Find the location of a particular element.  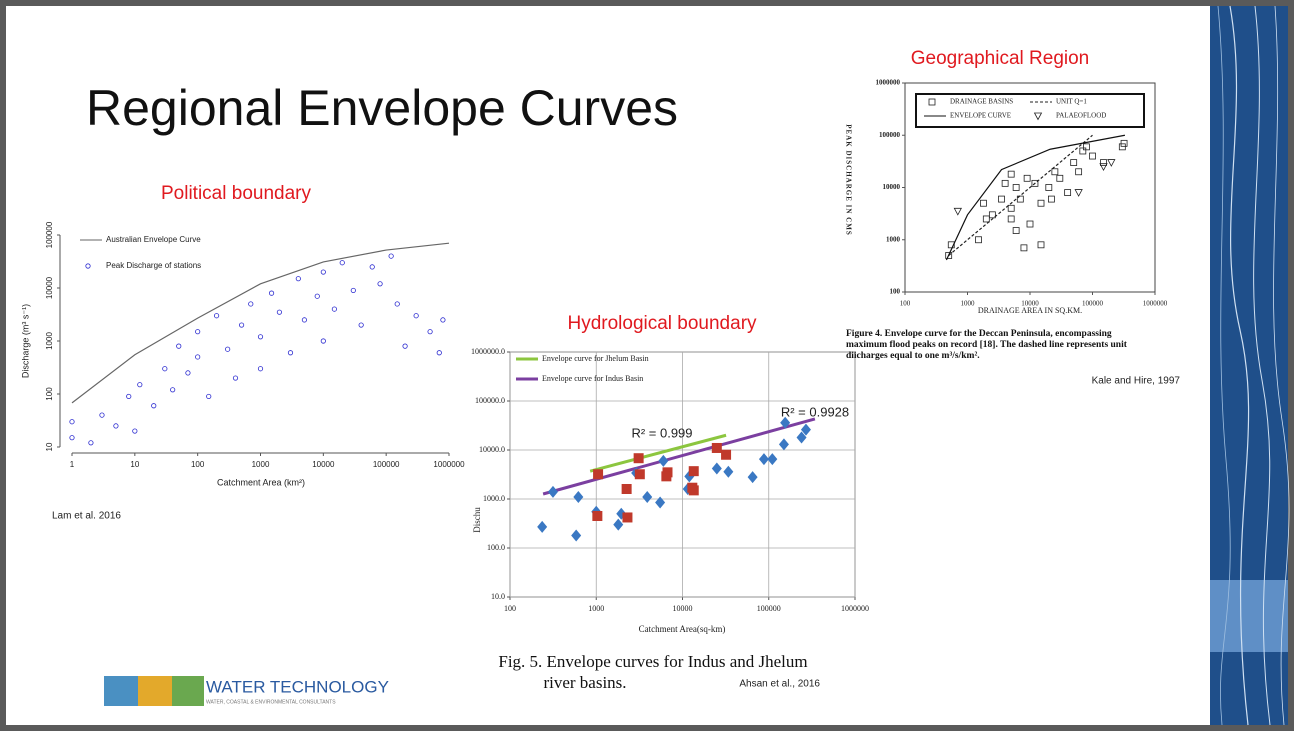

logo-brand: WATER TECHNOLOGY is located at coordinates (297, 686).